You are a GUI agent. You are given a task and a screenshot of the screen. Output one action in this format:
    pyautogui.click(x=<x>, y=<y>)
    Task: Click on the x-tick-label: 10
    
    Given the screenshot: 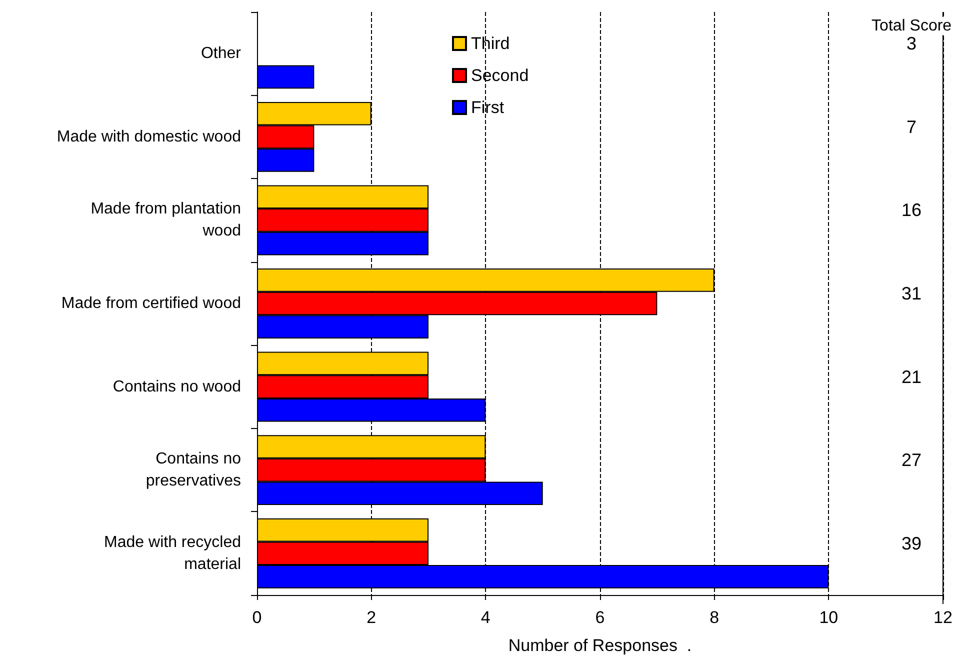 What is the action you would take?
    pyautogui.click(x=828, y=617)
    